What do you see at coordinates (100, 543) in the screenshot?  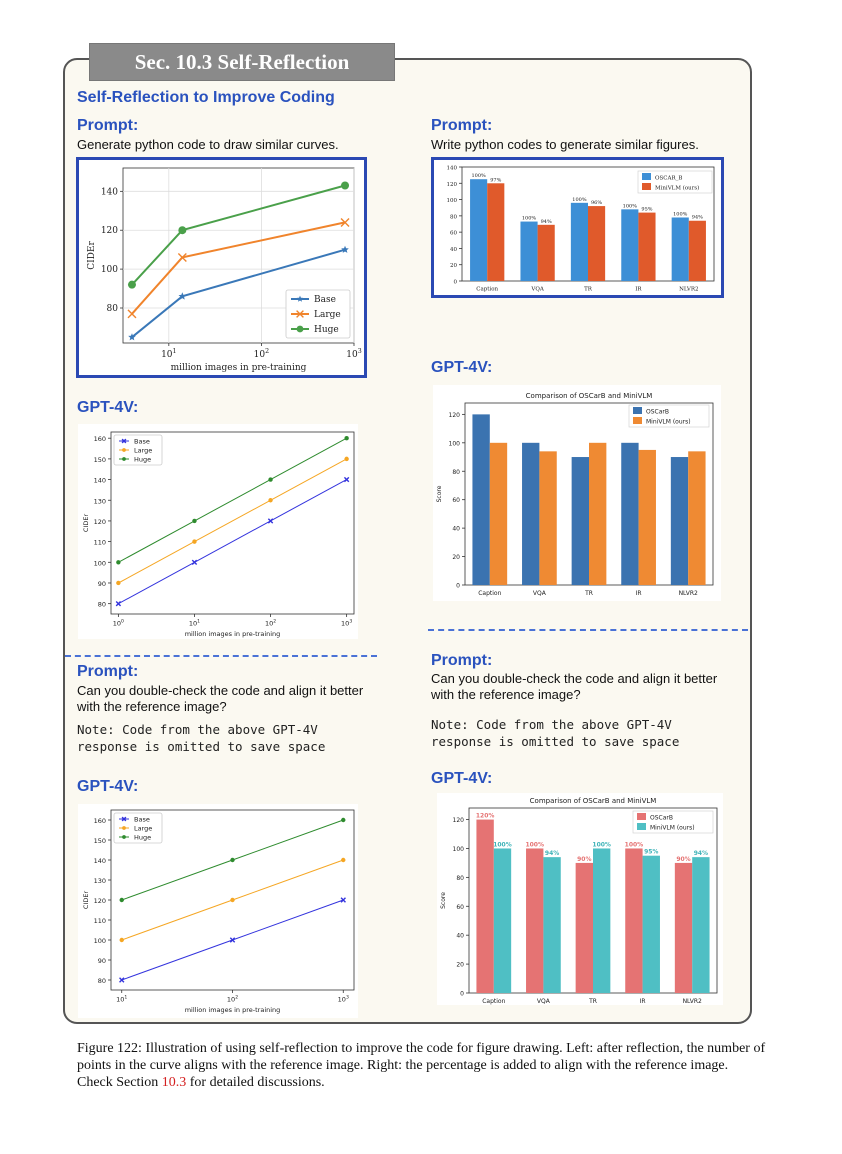 I see `y-tick-label: 110` at bounding box center [100, 543].